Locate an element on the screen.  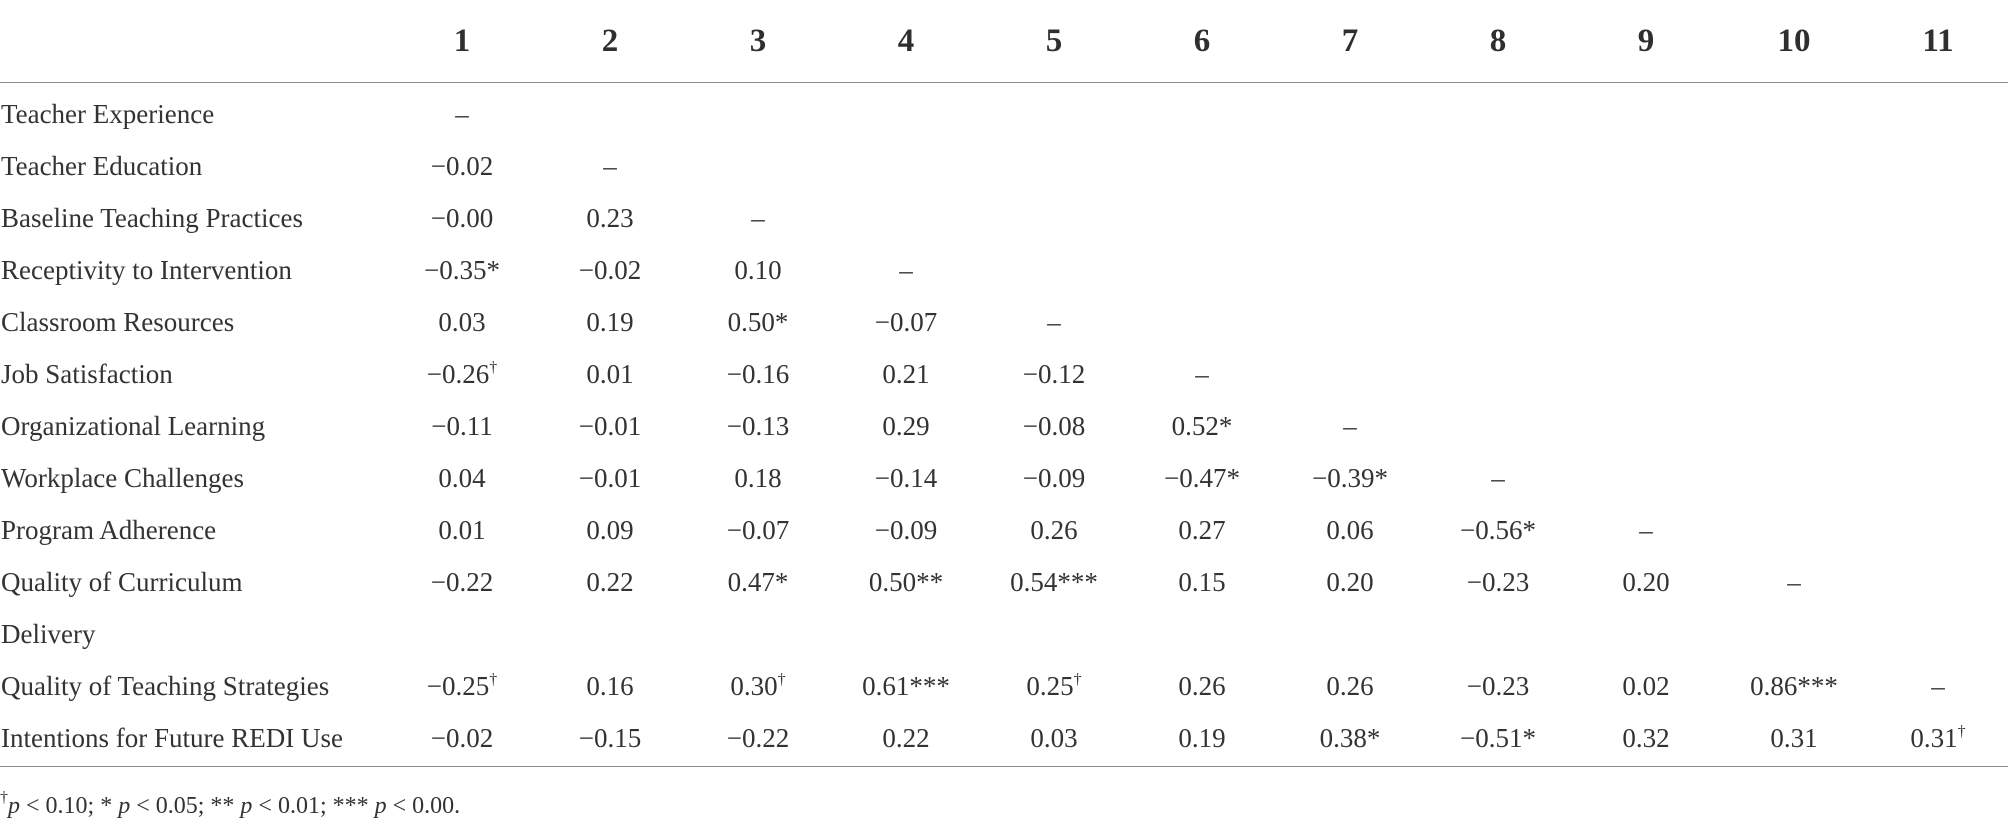
row-label: Receptivity to Intervention is located at coordinates (146, 269).